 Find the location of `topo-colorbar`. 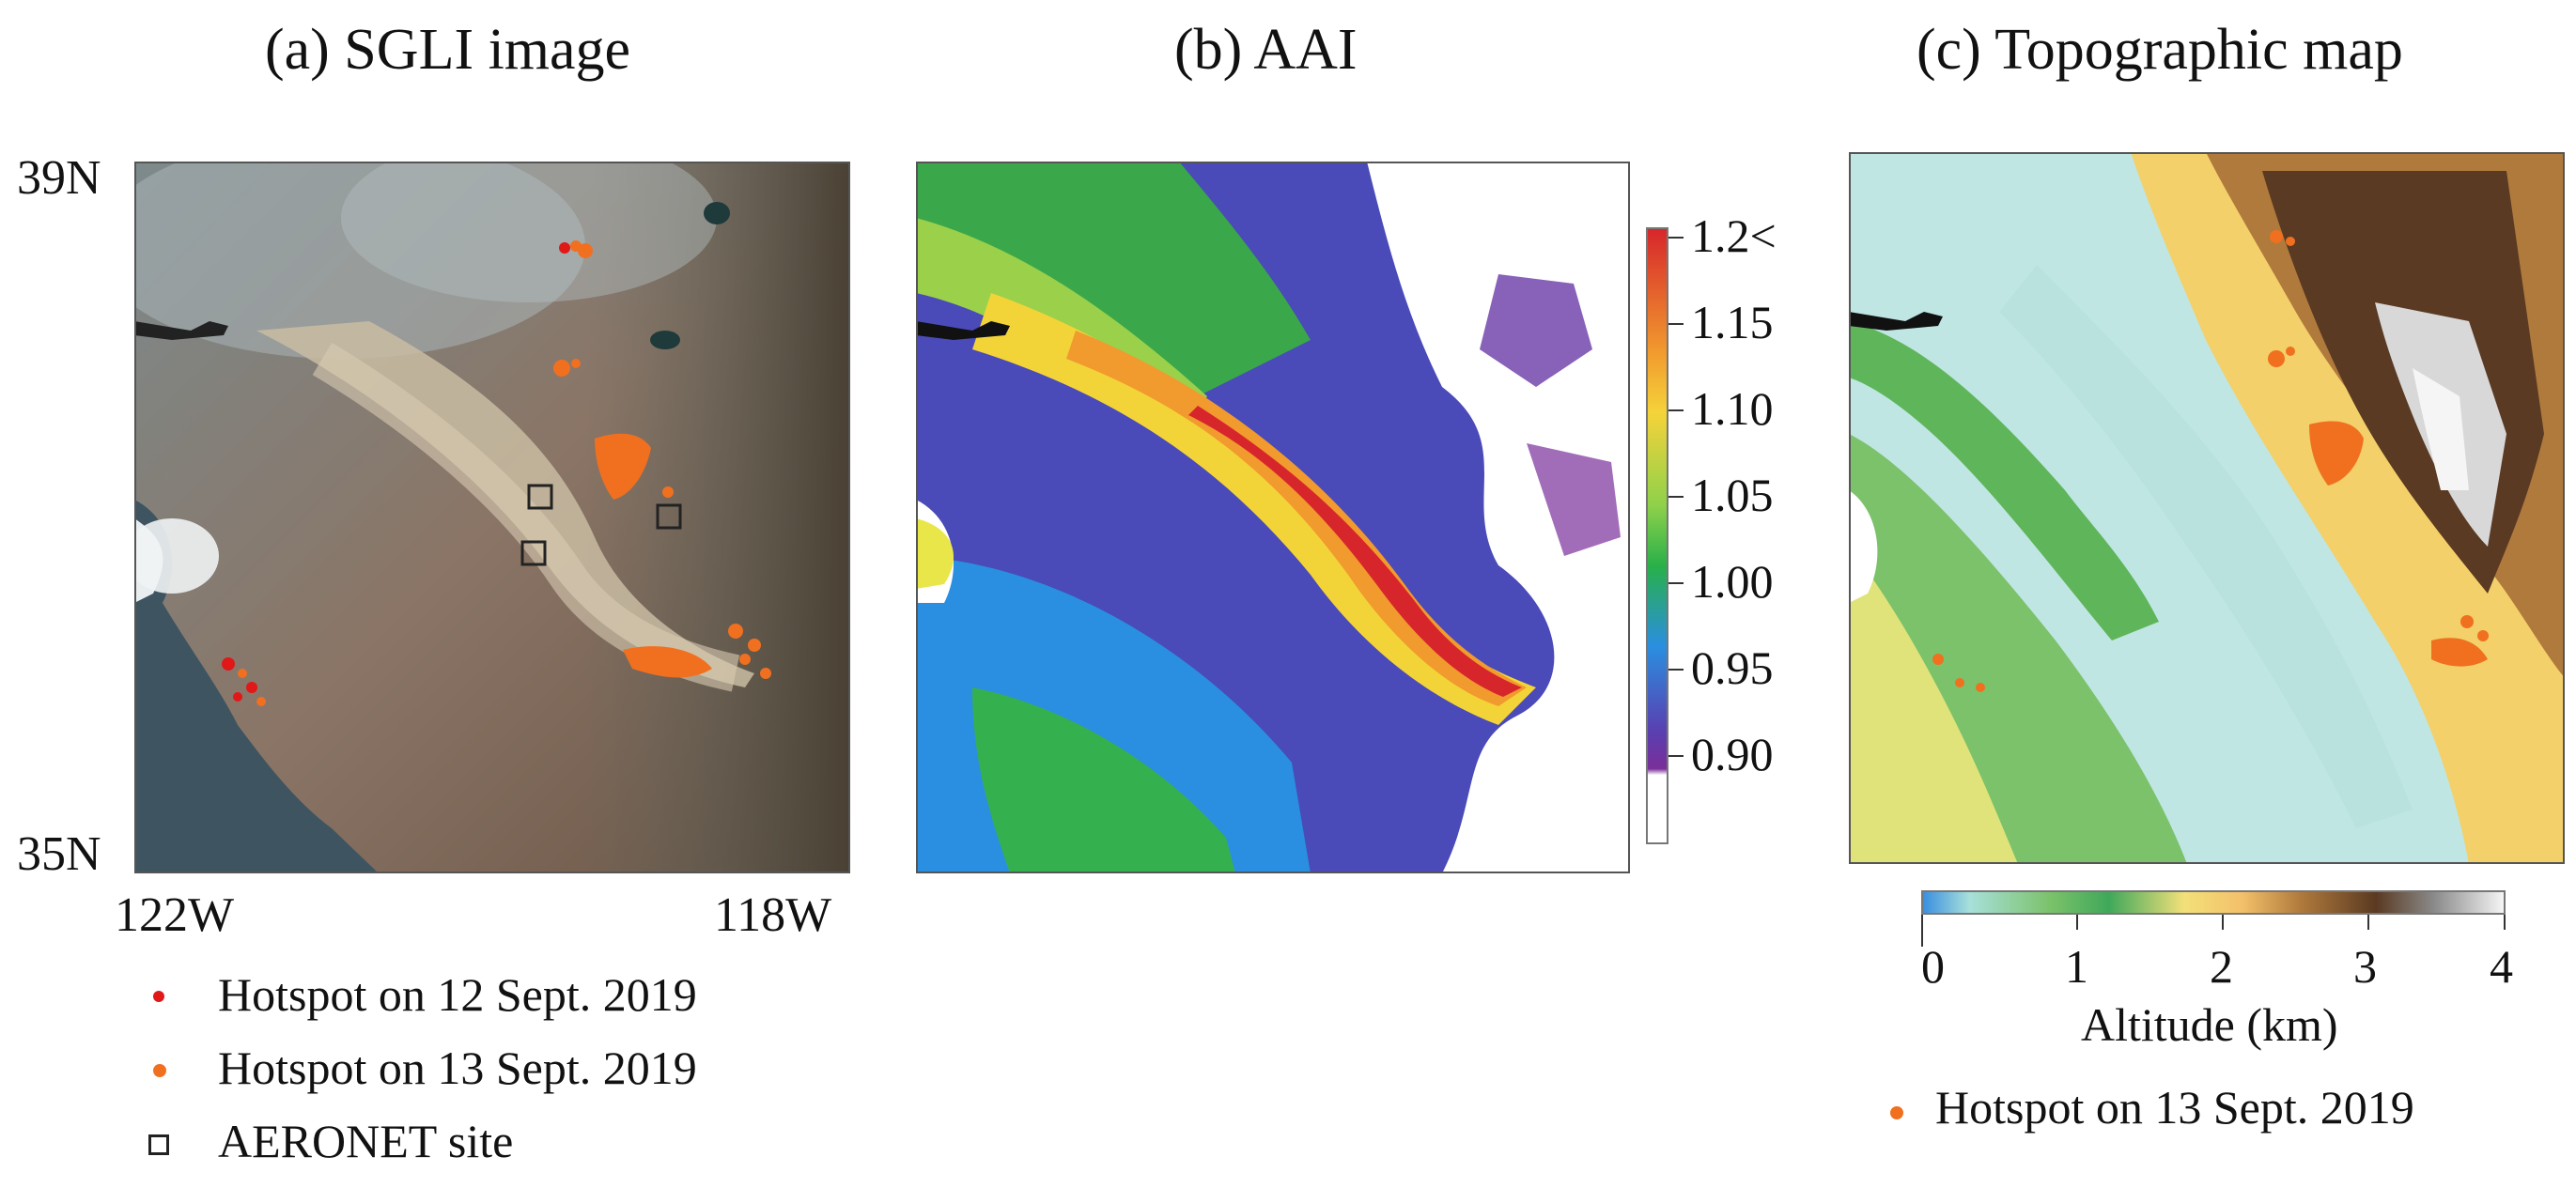

topo-colorbar is located at coordinates (2213, 903).